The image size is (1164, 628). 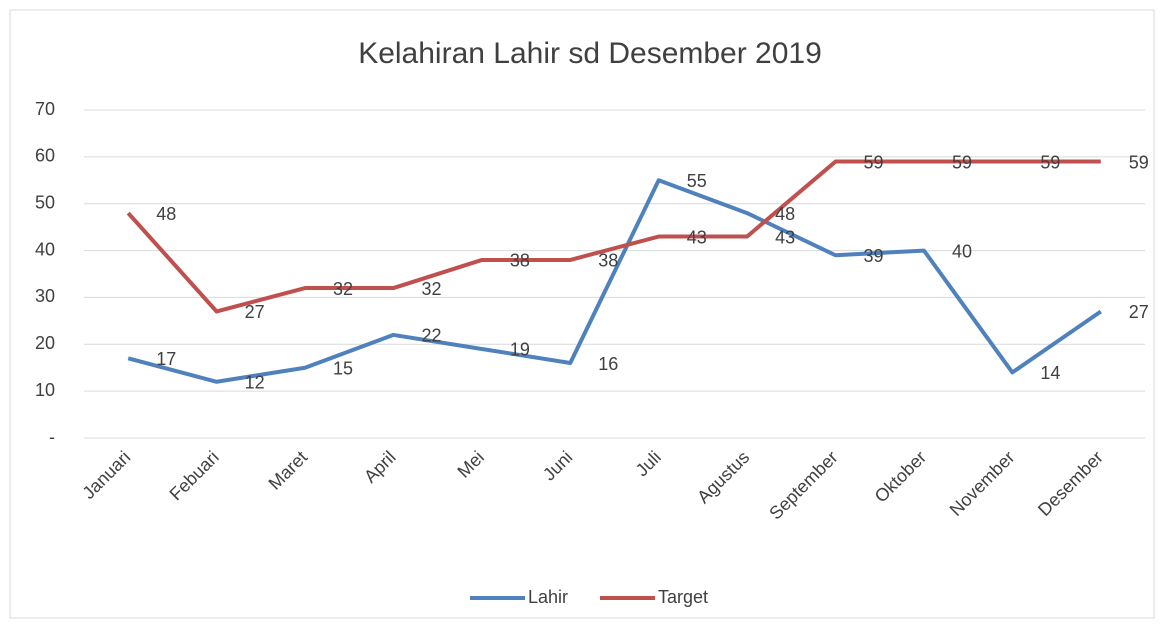 I want to click on data-label: 17, so click(x=166, y=359).